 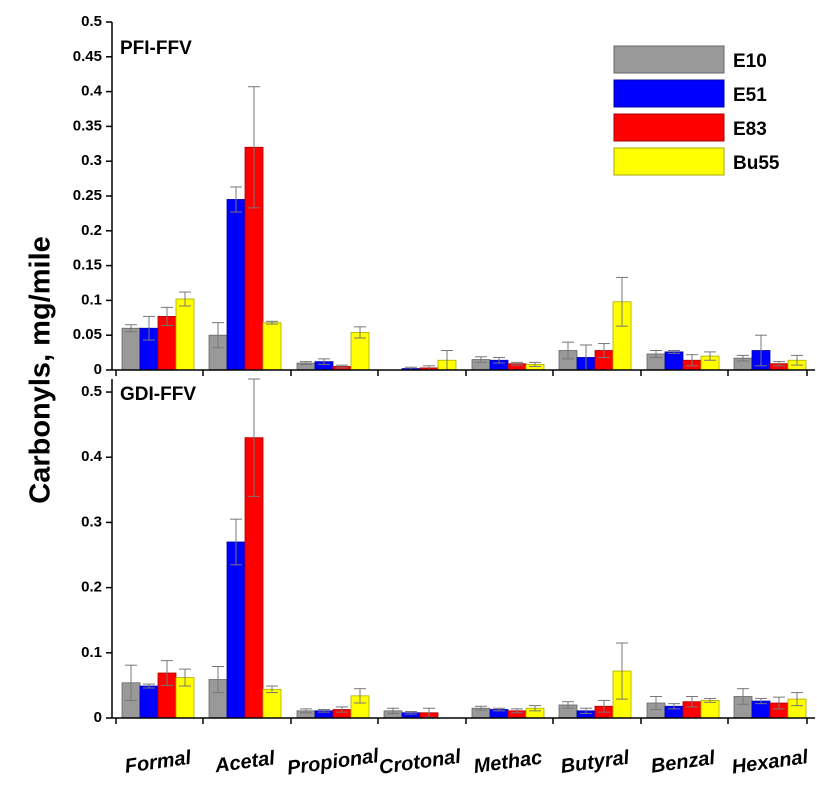 What do you see at coordinates (669, 59) in the screenshot?
I see `legend-swatch-e10` at bounding box center [669, 59].